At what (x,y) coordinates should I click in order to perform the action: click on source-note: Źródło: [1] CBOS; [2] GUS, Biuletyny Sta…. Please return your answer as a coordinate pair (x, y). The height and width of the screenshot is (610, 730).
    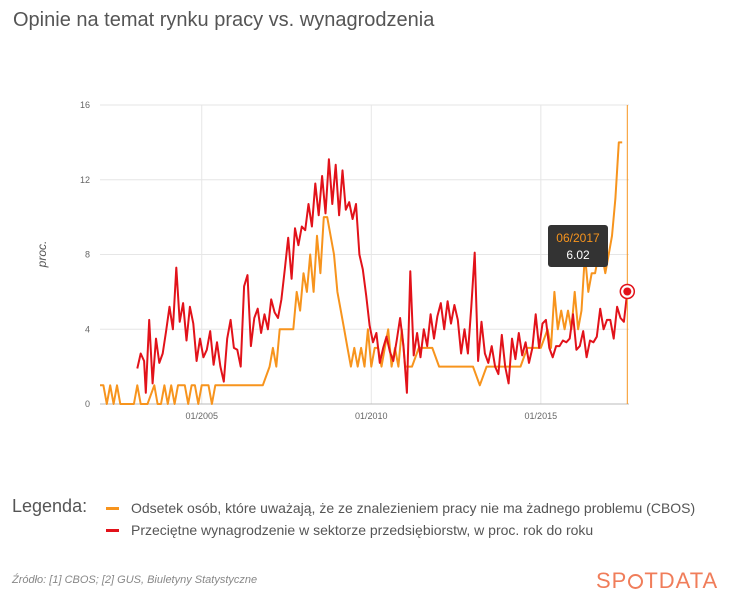
    Looking at the image, I should click on (135, 580).